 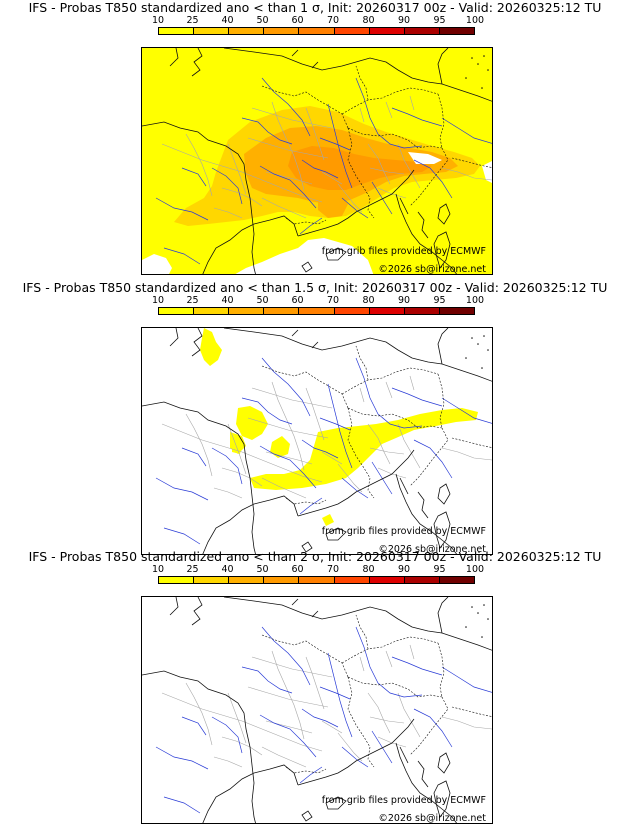 I want to click on legend-tick-label: 40, so click(x=227, y=569).